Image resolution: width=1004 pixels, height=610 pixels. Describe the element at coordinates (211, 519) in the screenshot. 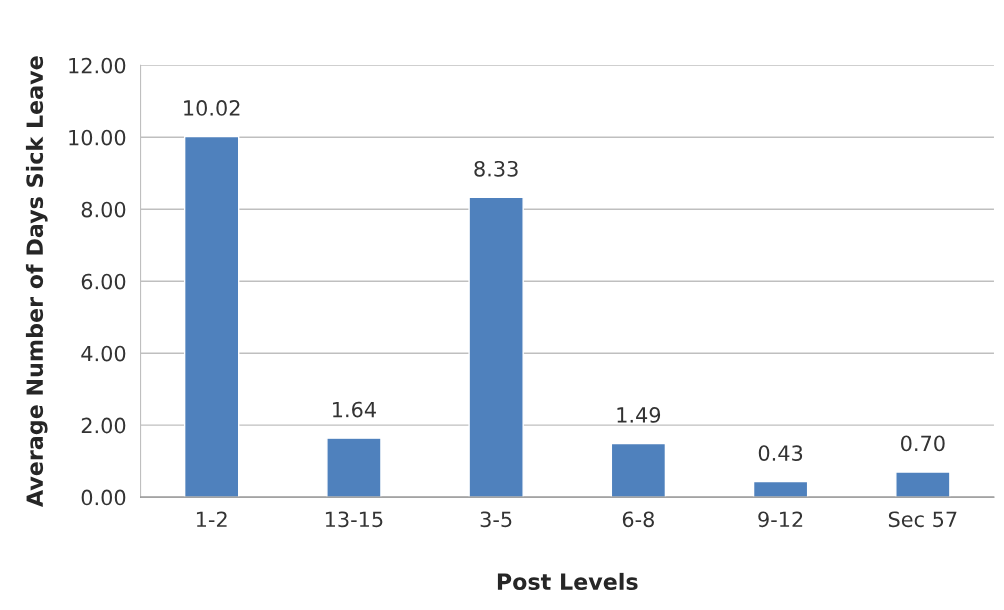

I see `x-tick-label: 1-2` at that location.